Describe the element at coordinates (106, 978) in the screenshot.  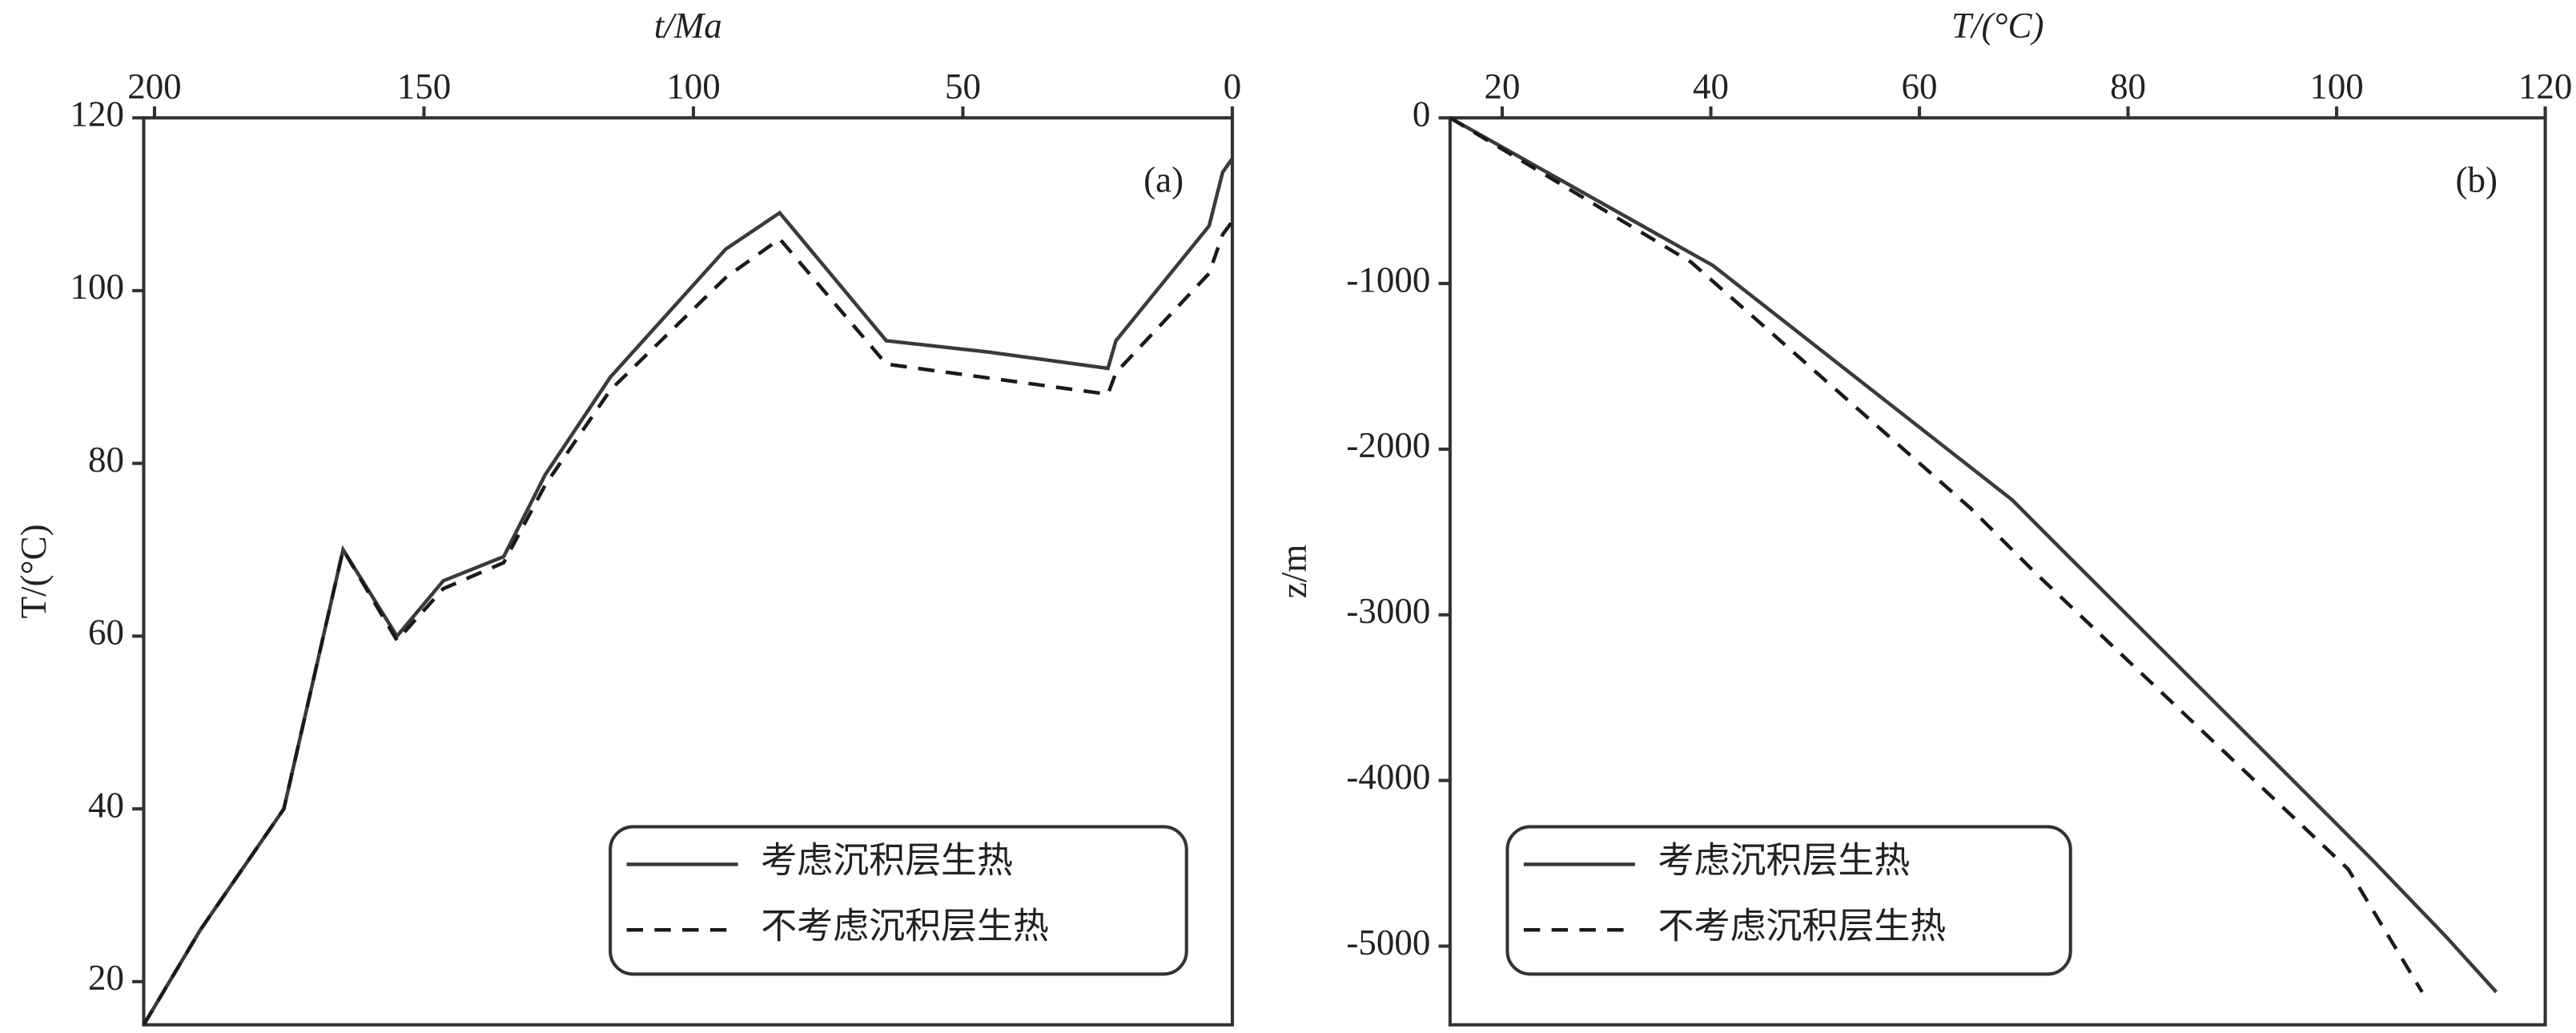
I see `y-tick-label: 20` at that location.